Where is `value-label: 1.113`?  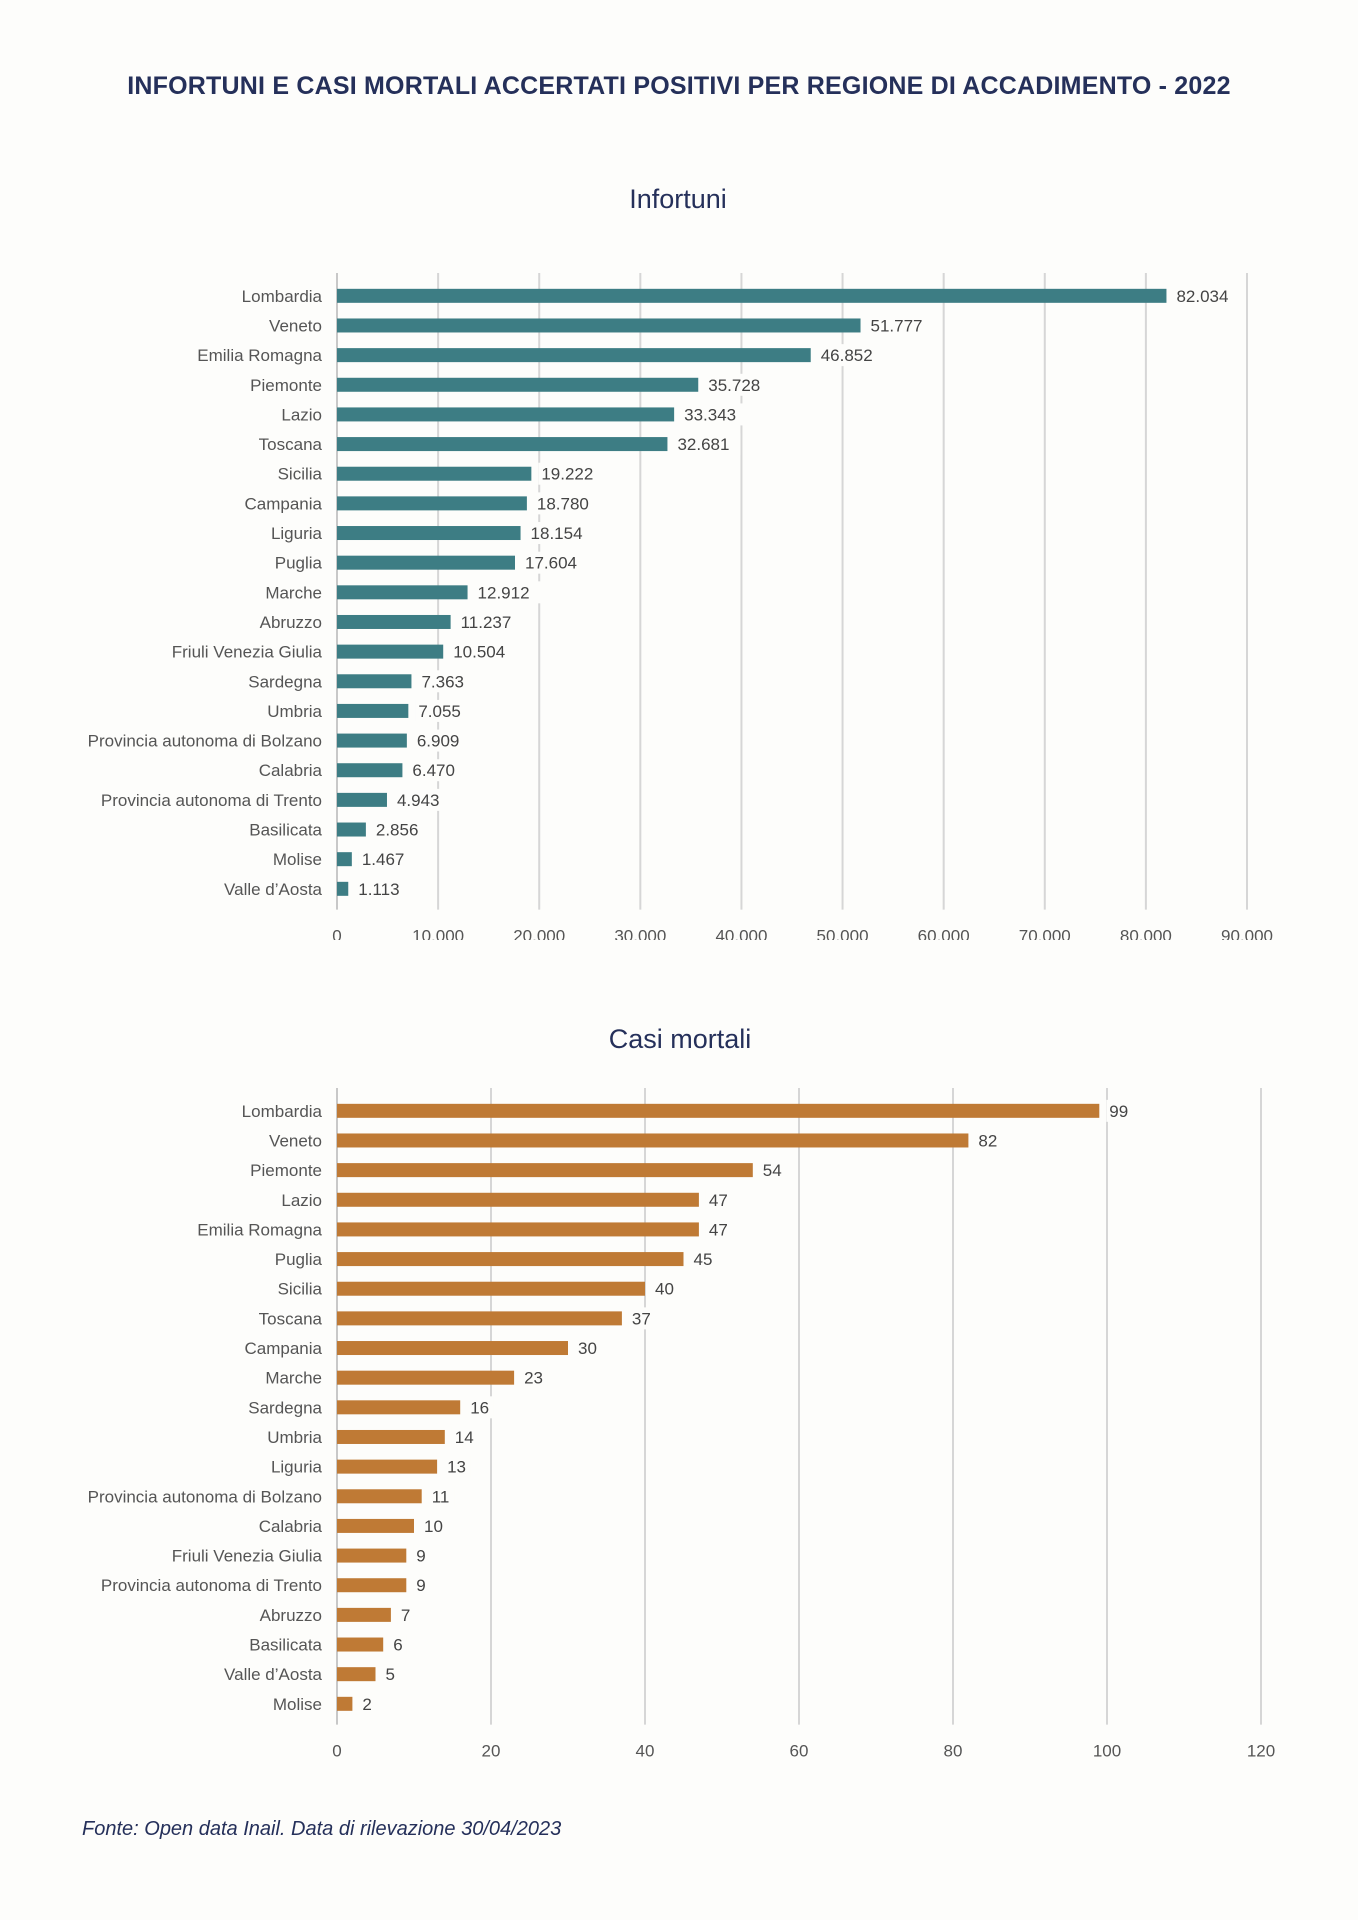
value-label: 1.113 is located at coordinates (378, 889).